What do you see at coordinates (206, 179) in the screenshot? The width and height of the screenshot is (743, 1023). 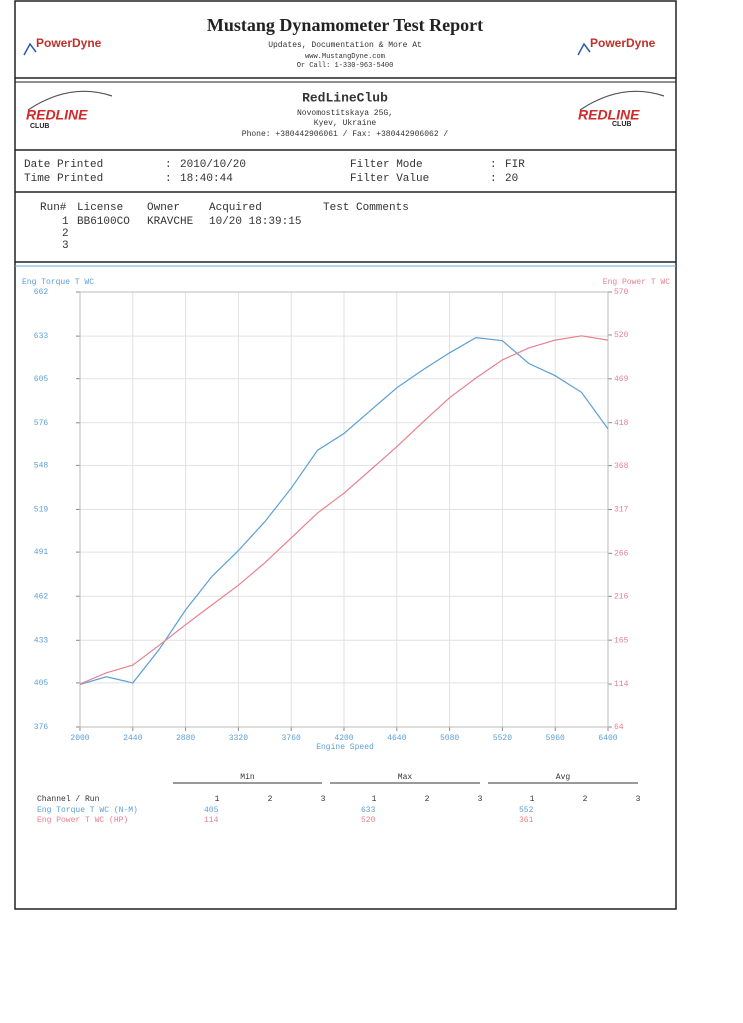 I see `info-value: 18:40:44` at bounding box center [206, 179].